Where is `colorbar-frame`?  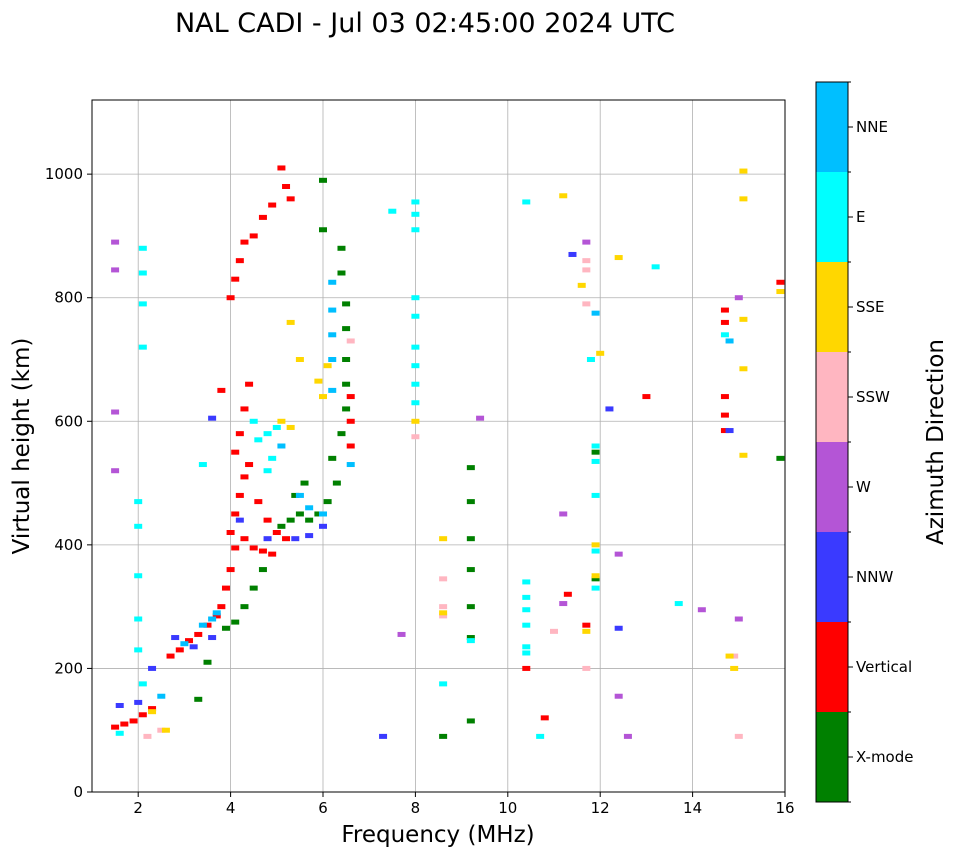
colorbar-frame is located at coordinates (832, 442).